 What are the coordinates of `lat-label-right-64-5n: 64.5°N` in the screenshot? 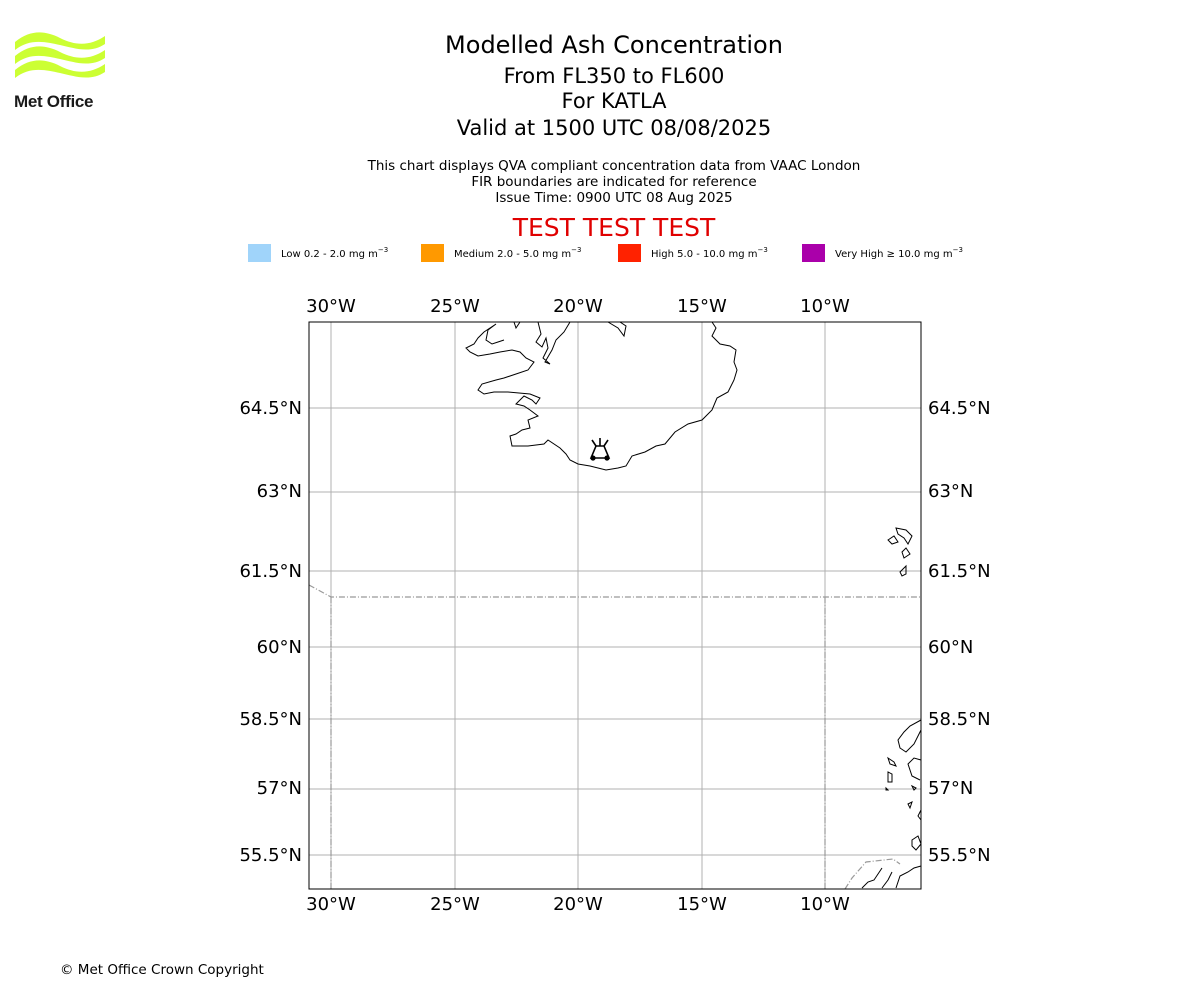 It's located at (959, 408).